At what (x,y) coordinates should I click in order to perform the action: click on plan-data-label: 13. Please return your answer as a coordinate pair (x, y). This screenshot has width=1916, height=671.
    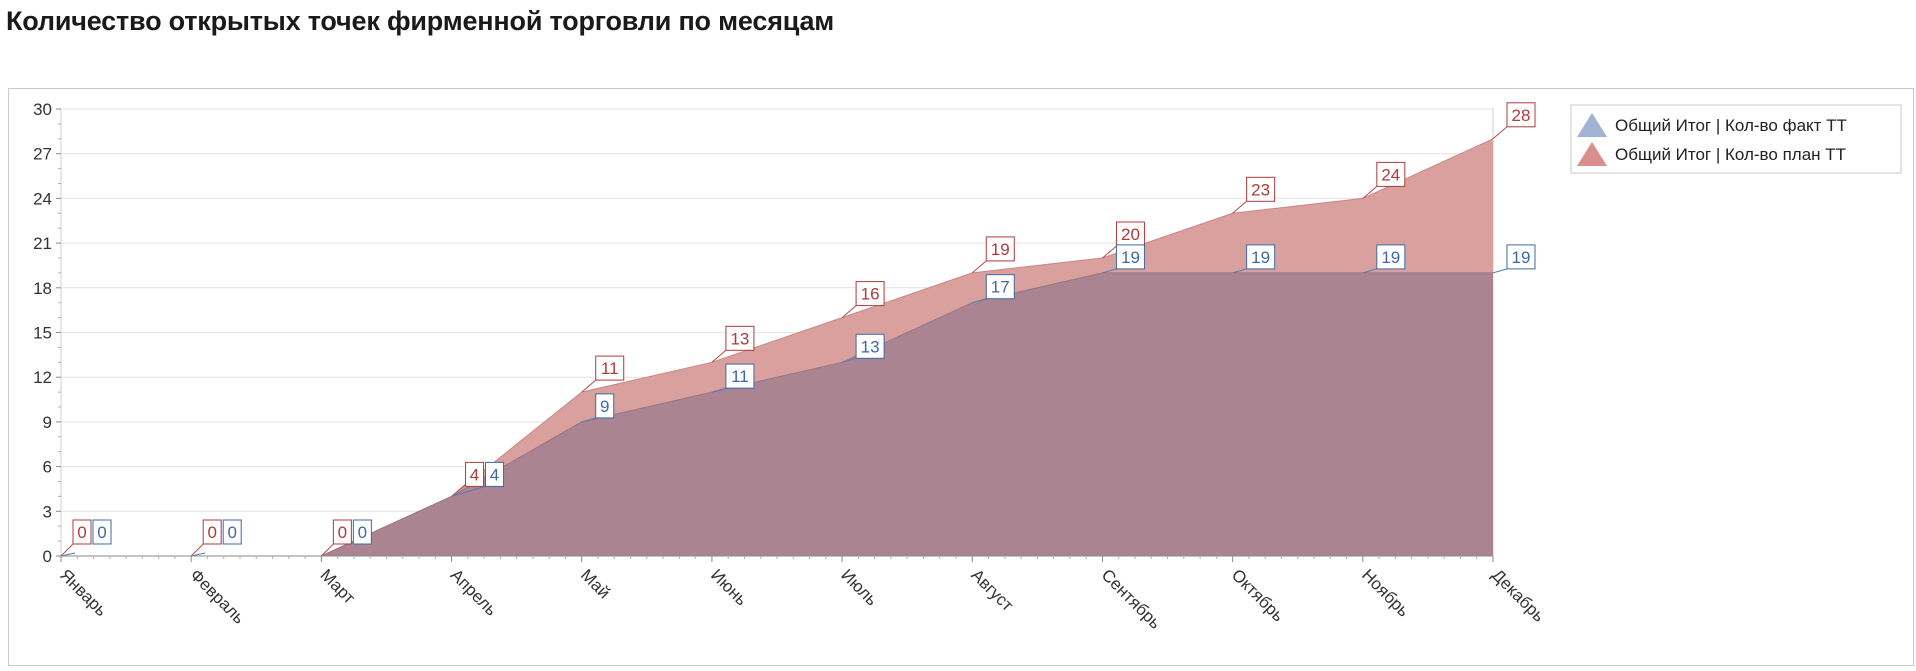
    Looking at the image, I should click on (739, 338).